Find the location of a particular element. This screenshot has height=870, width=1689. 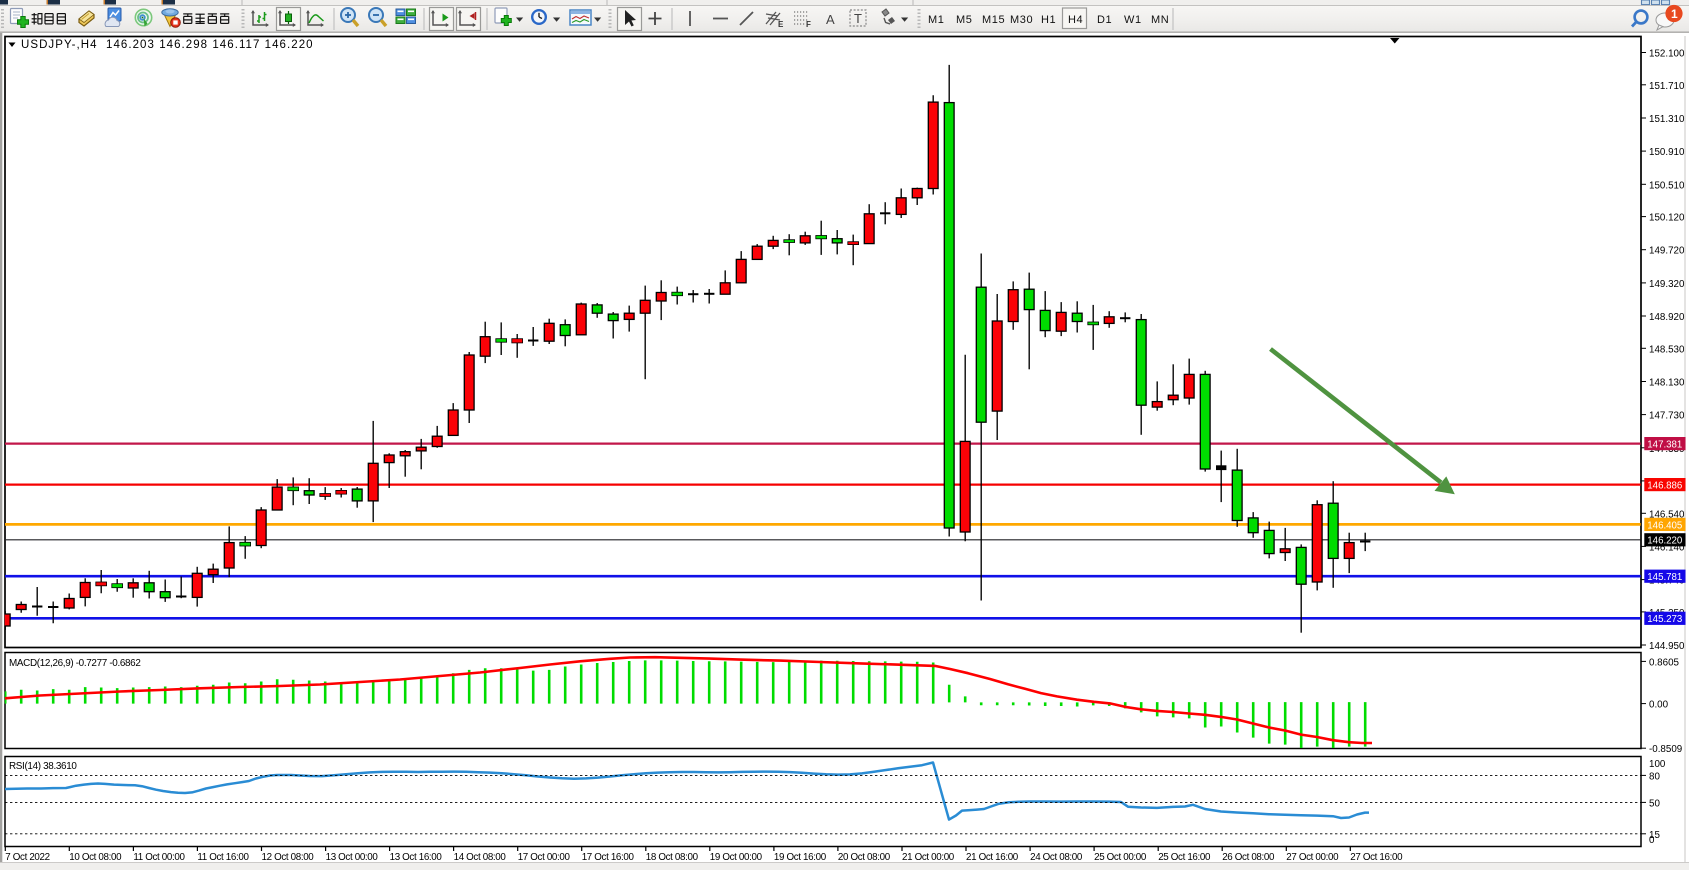

svg-text: E is located at coordinates (781, 24).